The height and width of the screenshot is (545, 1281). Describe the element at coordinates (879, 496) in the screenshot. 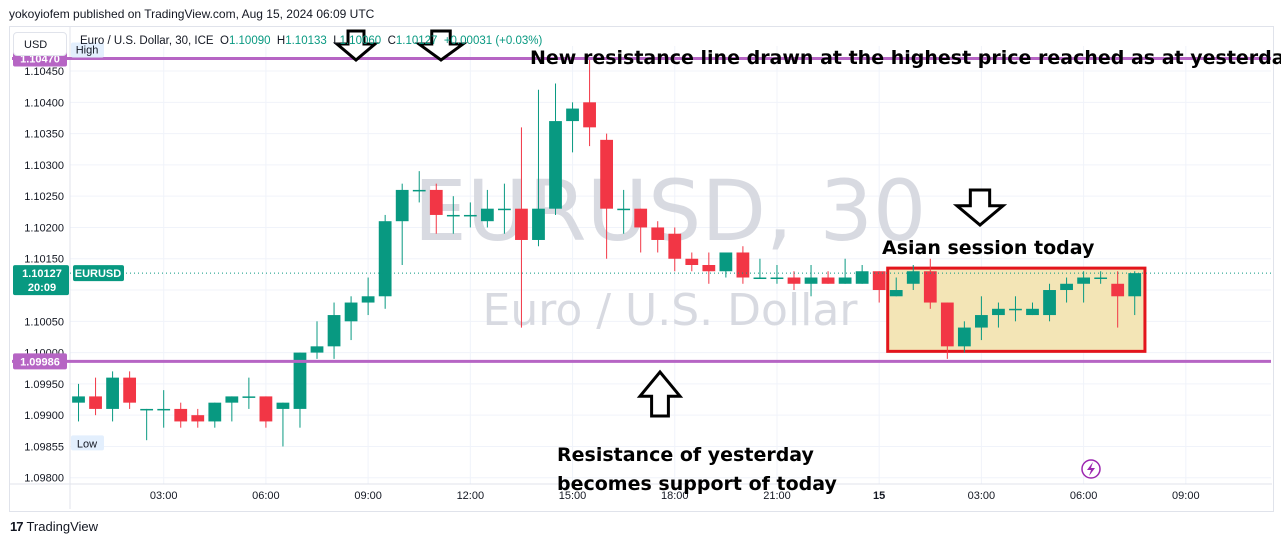

I see `x-tick-label: 15` at that location.